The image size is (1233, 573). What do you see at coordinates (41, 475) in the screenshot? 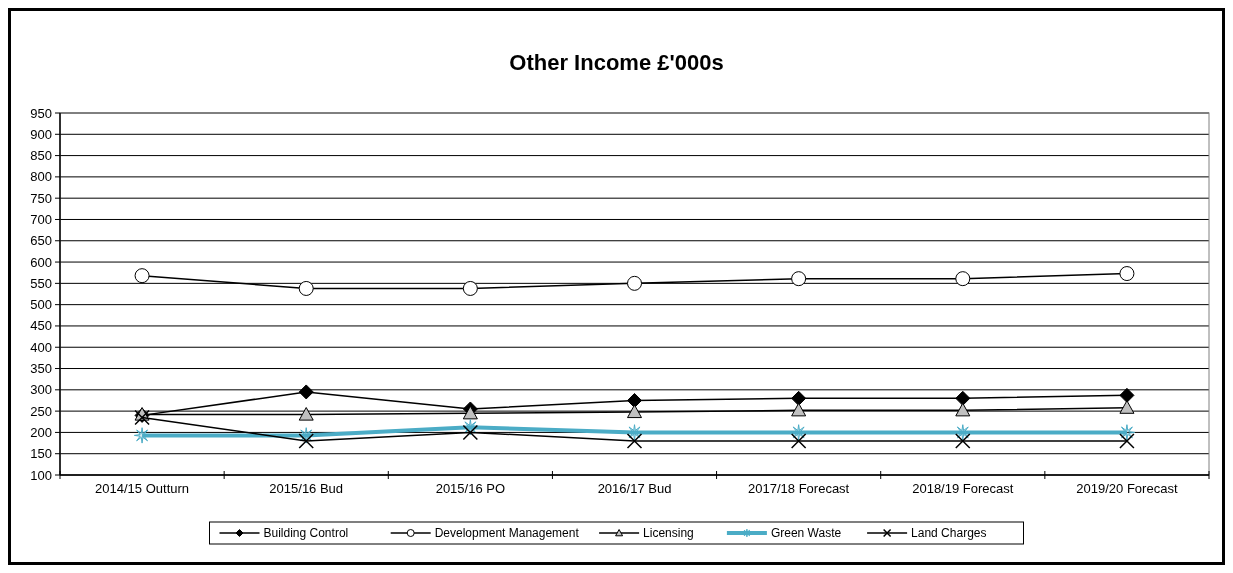
I see `y-tick-label: 100` at bounding box center [41, 475].